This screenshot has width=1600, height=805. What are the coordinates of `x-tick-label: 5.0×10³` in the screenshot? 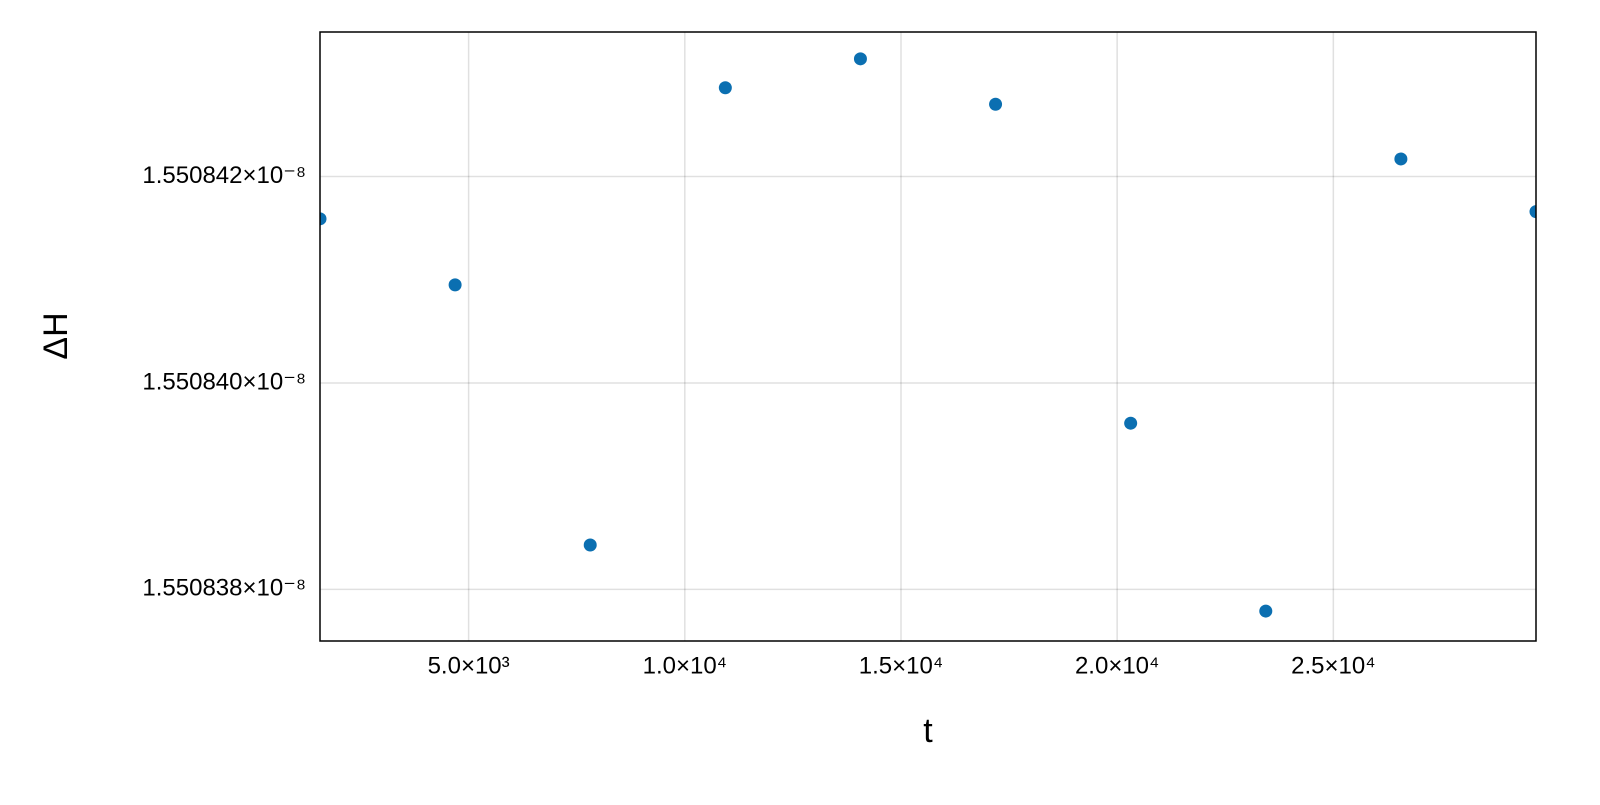 It's located at (469, 665).